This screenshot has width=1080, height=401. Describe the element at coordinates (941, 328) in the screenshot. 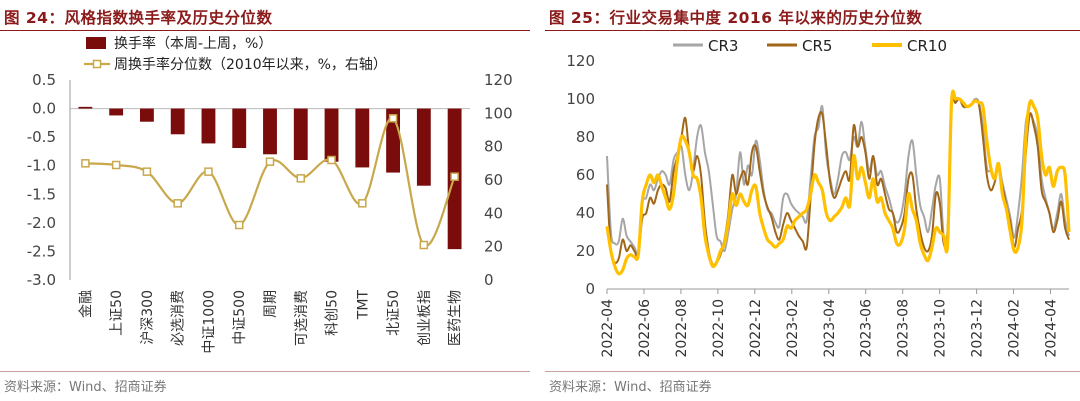

I see `right-chart-x-tick-label: 2023-10` at that location.